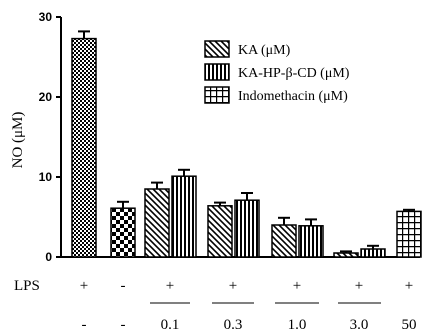 The height and width of the screenshot is (336, 431). I want to click on y-tick-label: 0, so click(48, 257).